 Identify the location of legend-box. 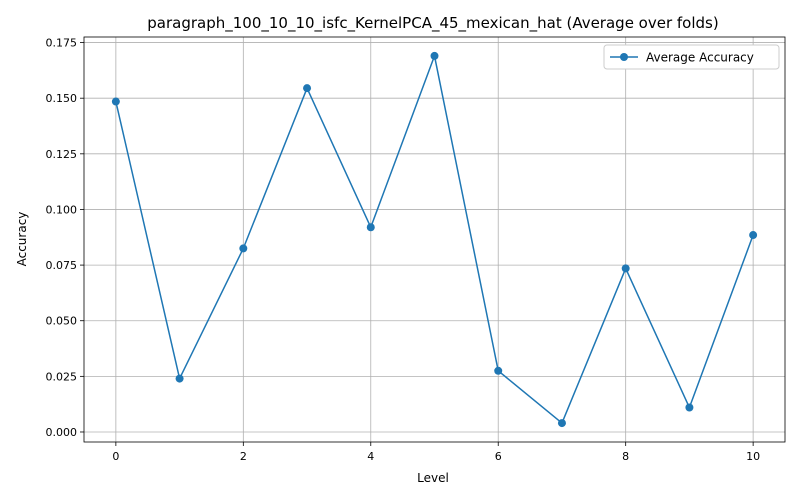
(691, 57).